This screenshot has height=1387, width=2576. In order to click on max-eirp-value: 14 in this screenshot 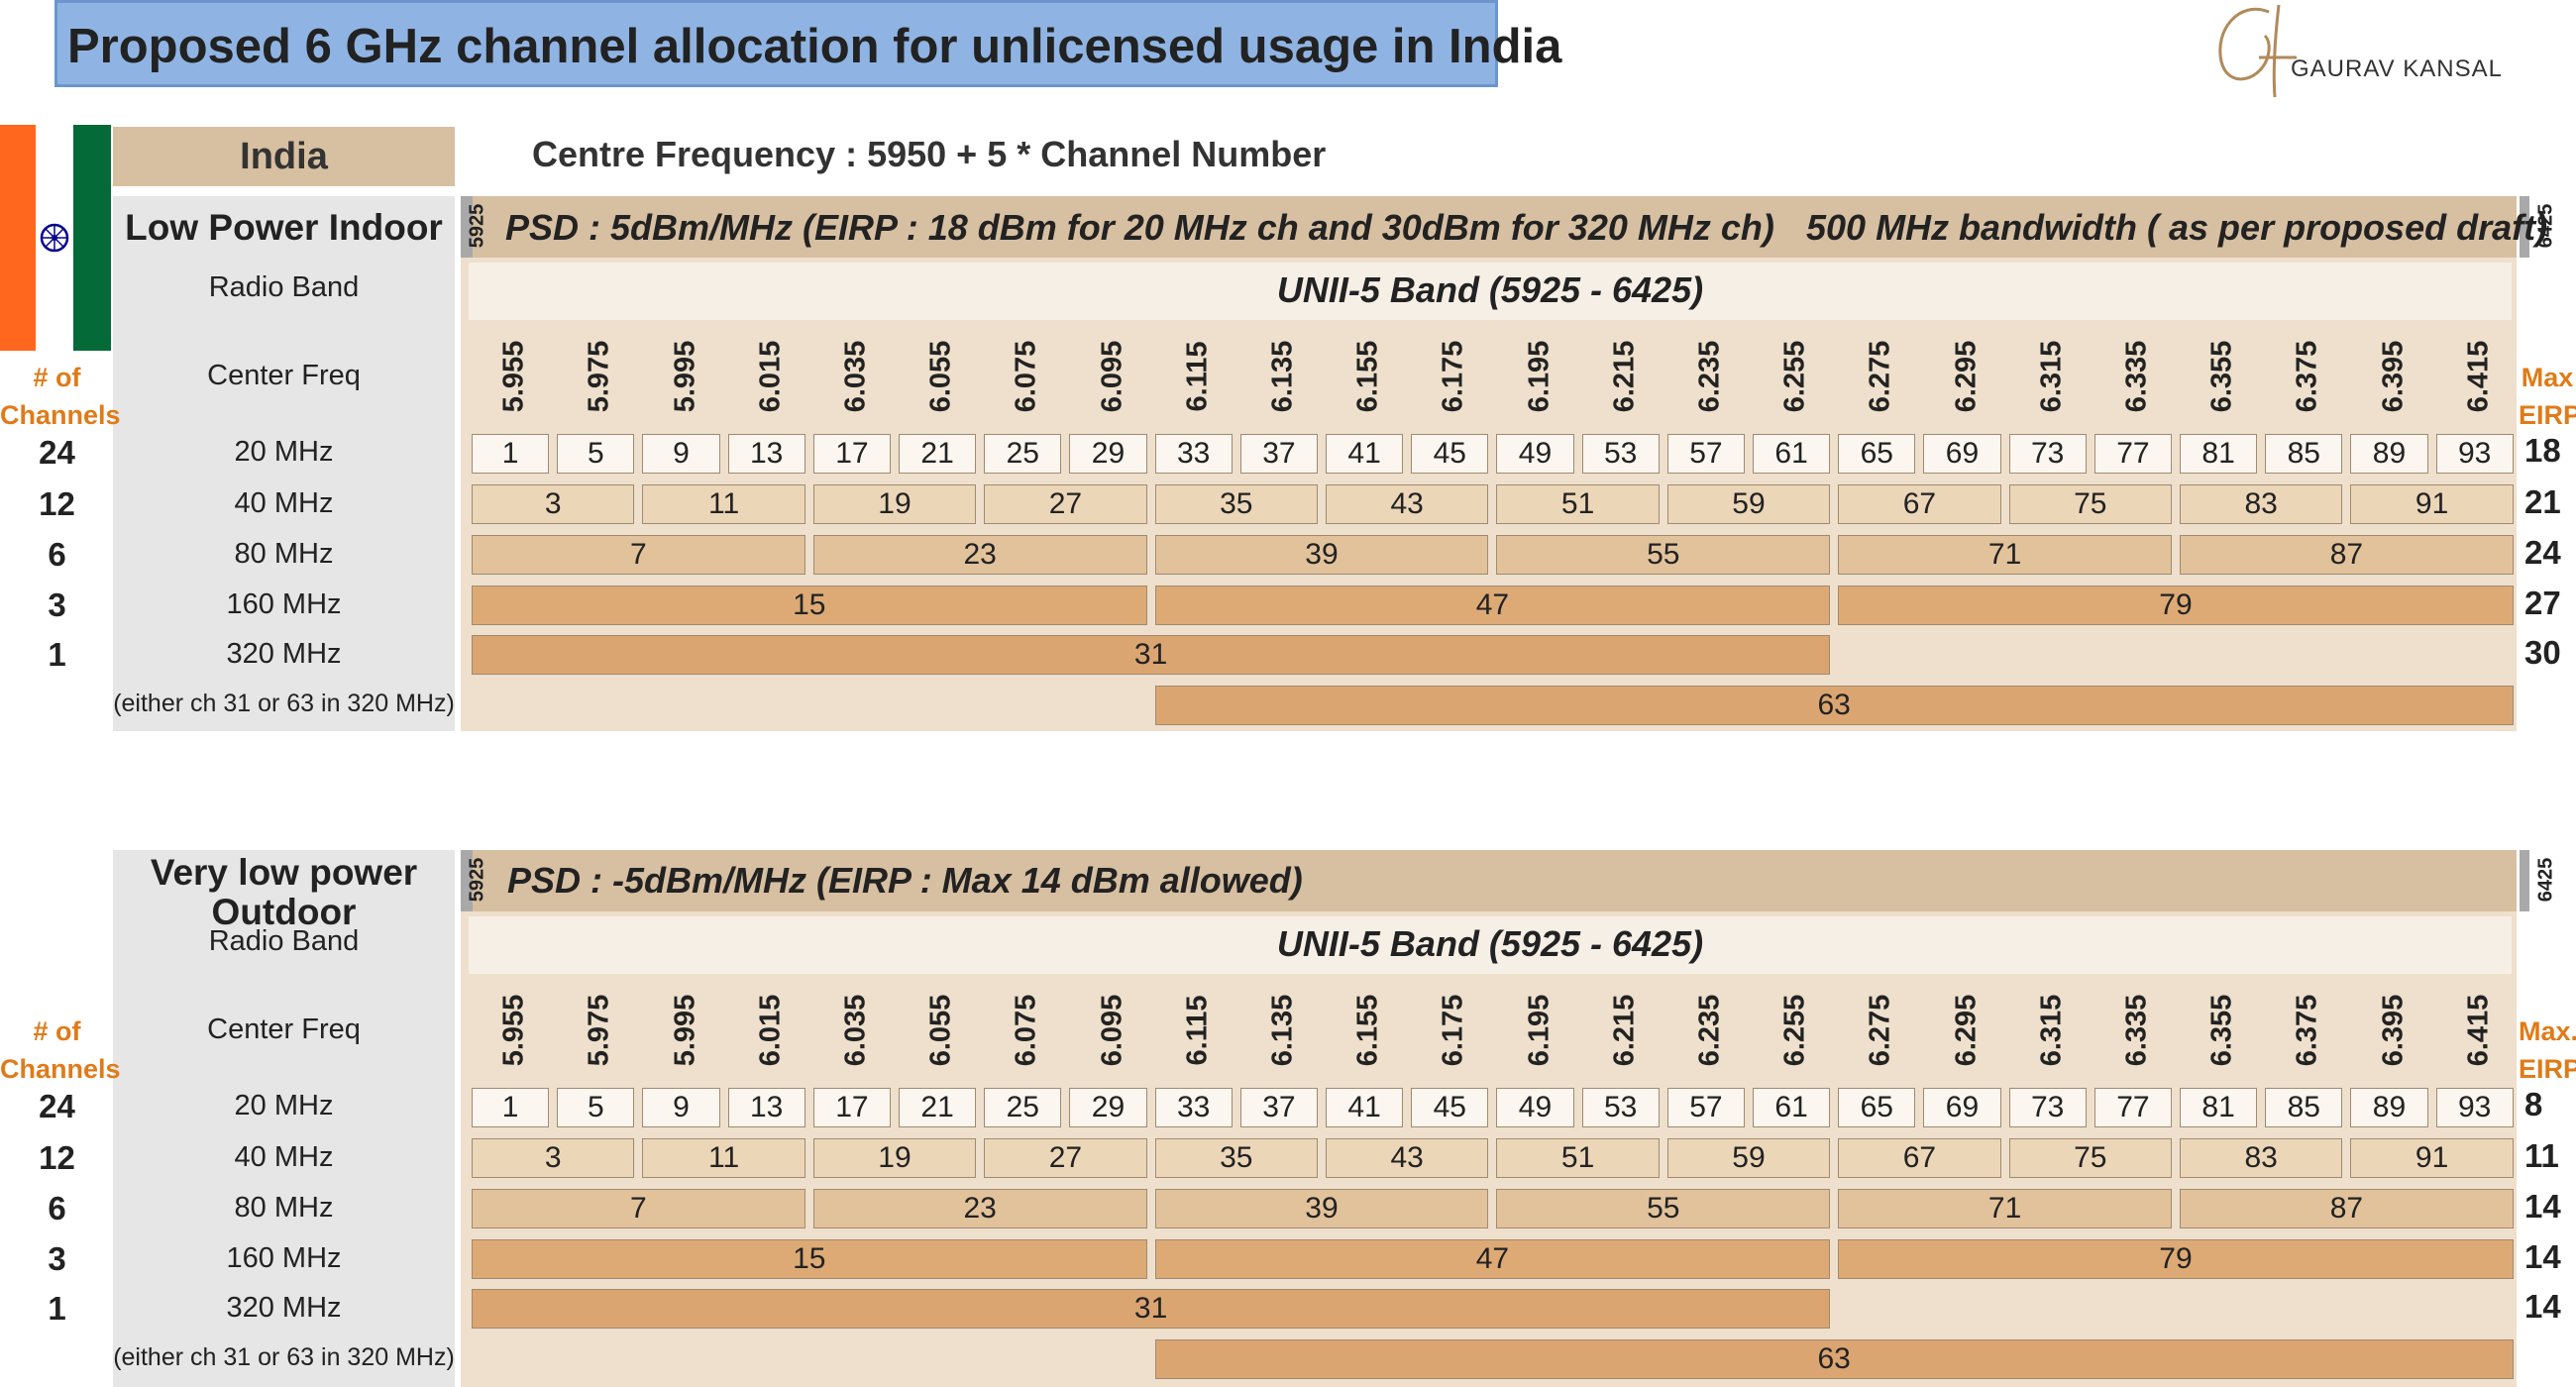, I will do `click(2543, 1306)`.